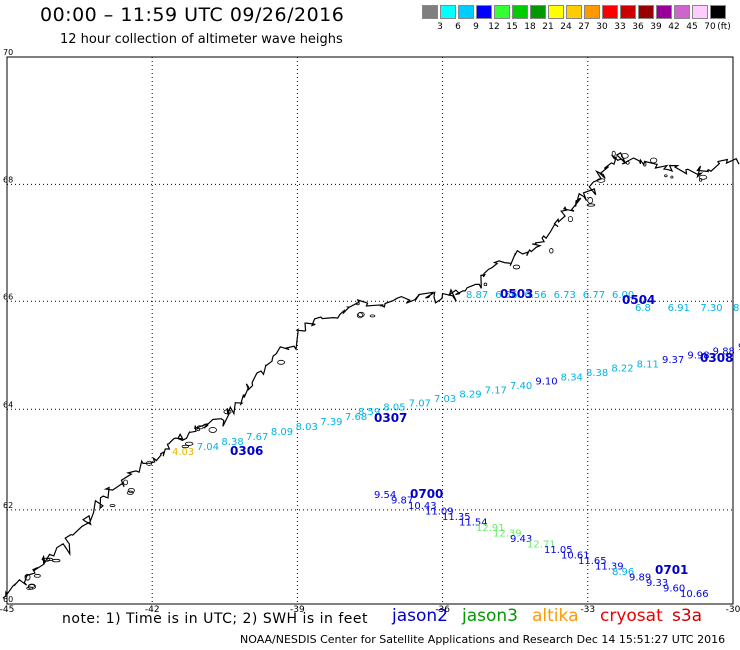 Image resolution: width=740 pixels, height=650 pixels. I want to click on legend-label: 15, so click(512, 27).